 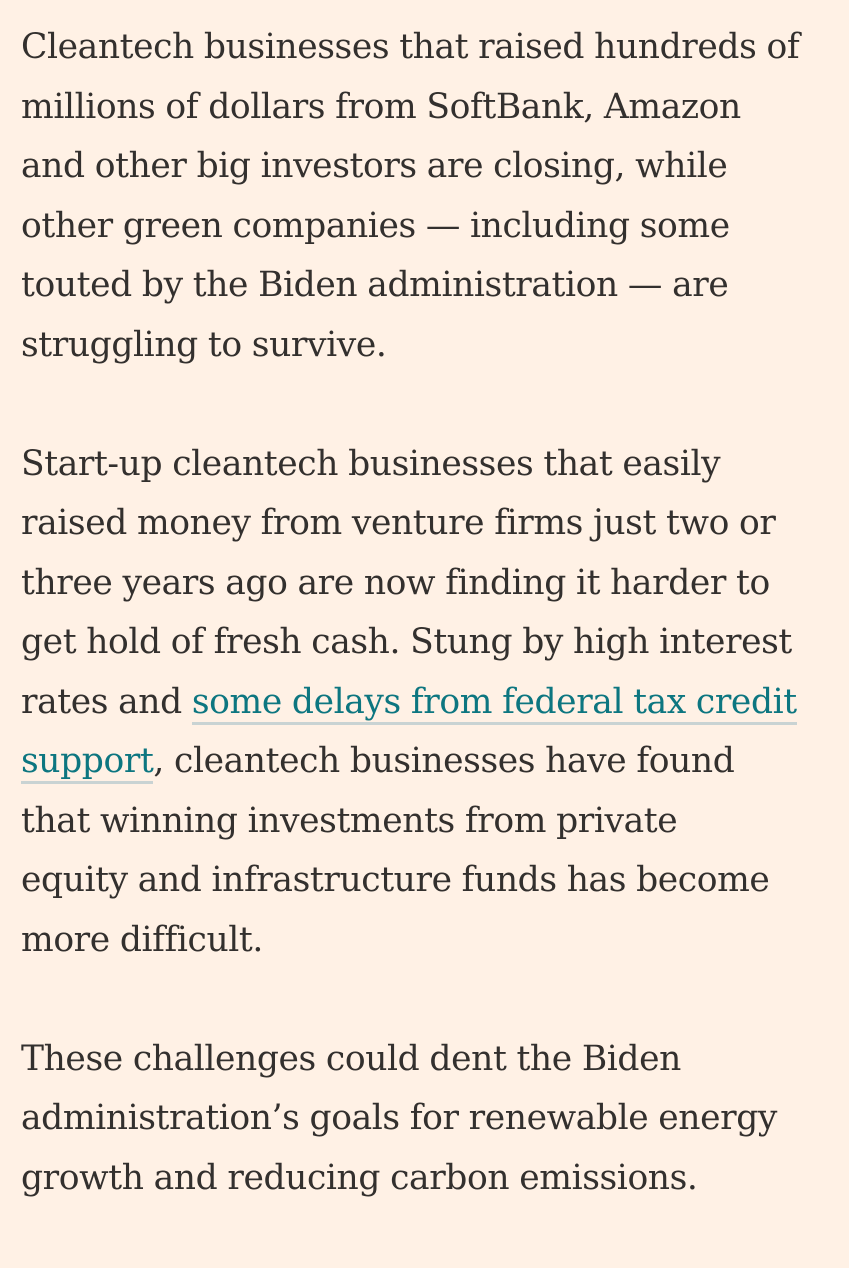 What do you see at coordinates (359, 1177) in the screenshot?
I see `text-line: growth and reducing carbon emissions.` at bounding box center [359, 1177].